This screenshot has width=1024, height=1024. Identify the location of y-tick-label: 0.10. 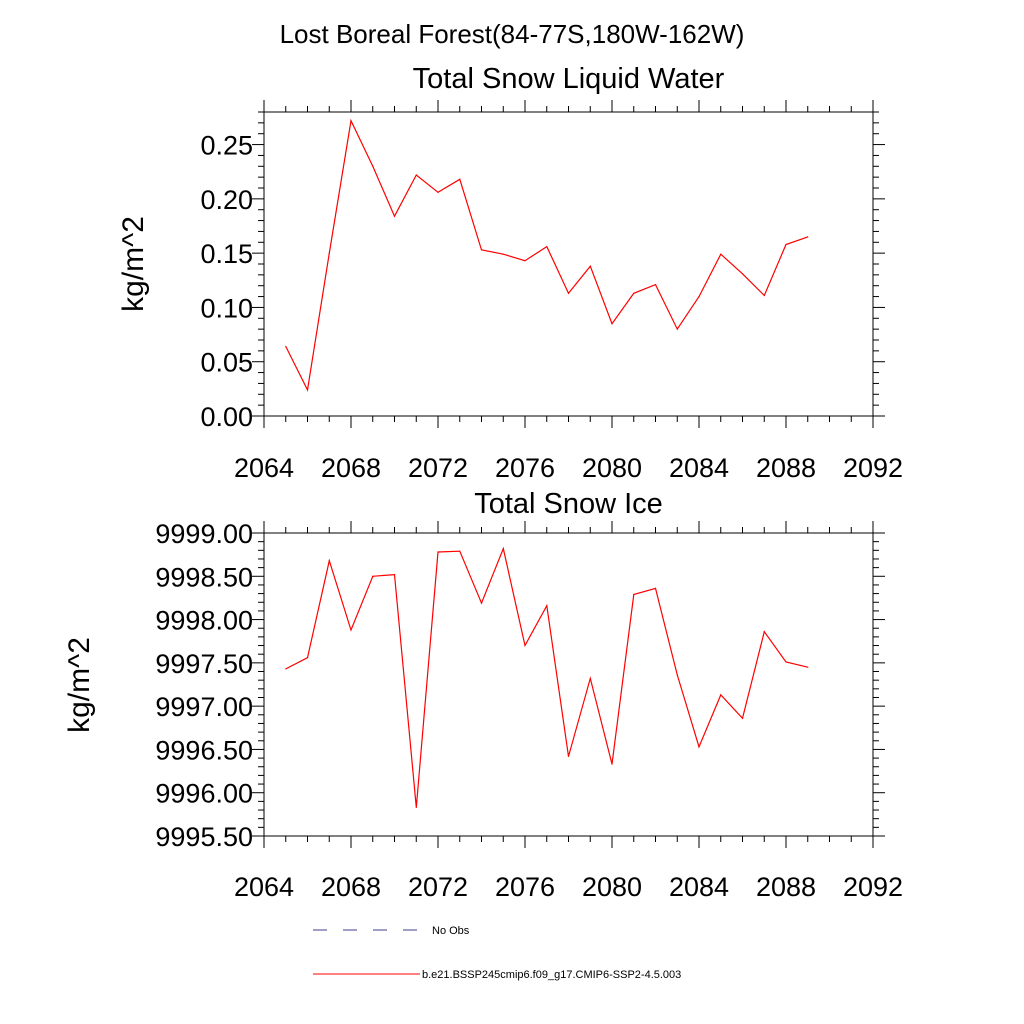
(226, 308).